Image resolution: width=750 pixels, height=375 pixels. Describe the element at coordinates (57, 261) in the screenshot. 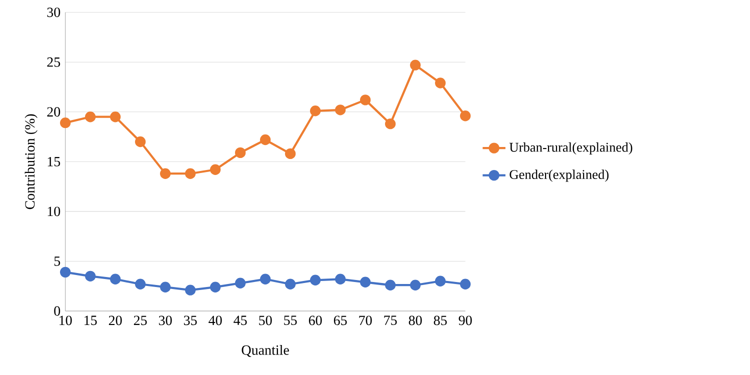

I see `y-tick-label: 5` at that location.